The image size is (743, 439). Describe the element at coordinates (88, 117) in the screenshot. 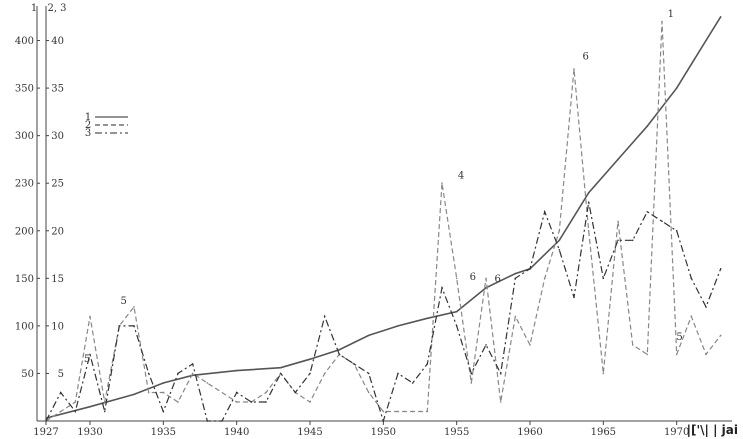

I see `legend-label-1: 1` at that location.